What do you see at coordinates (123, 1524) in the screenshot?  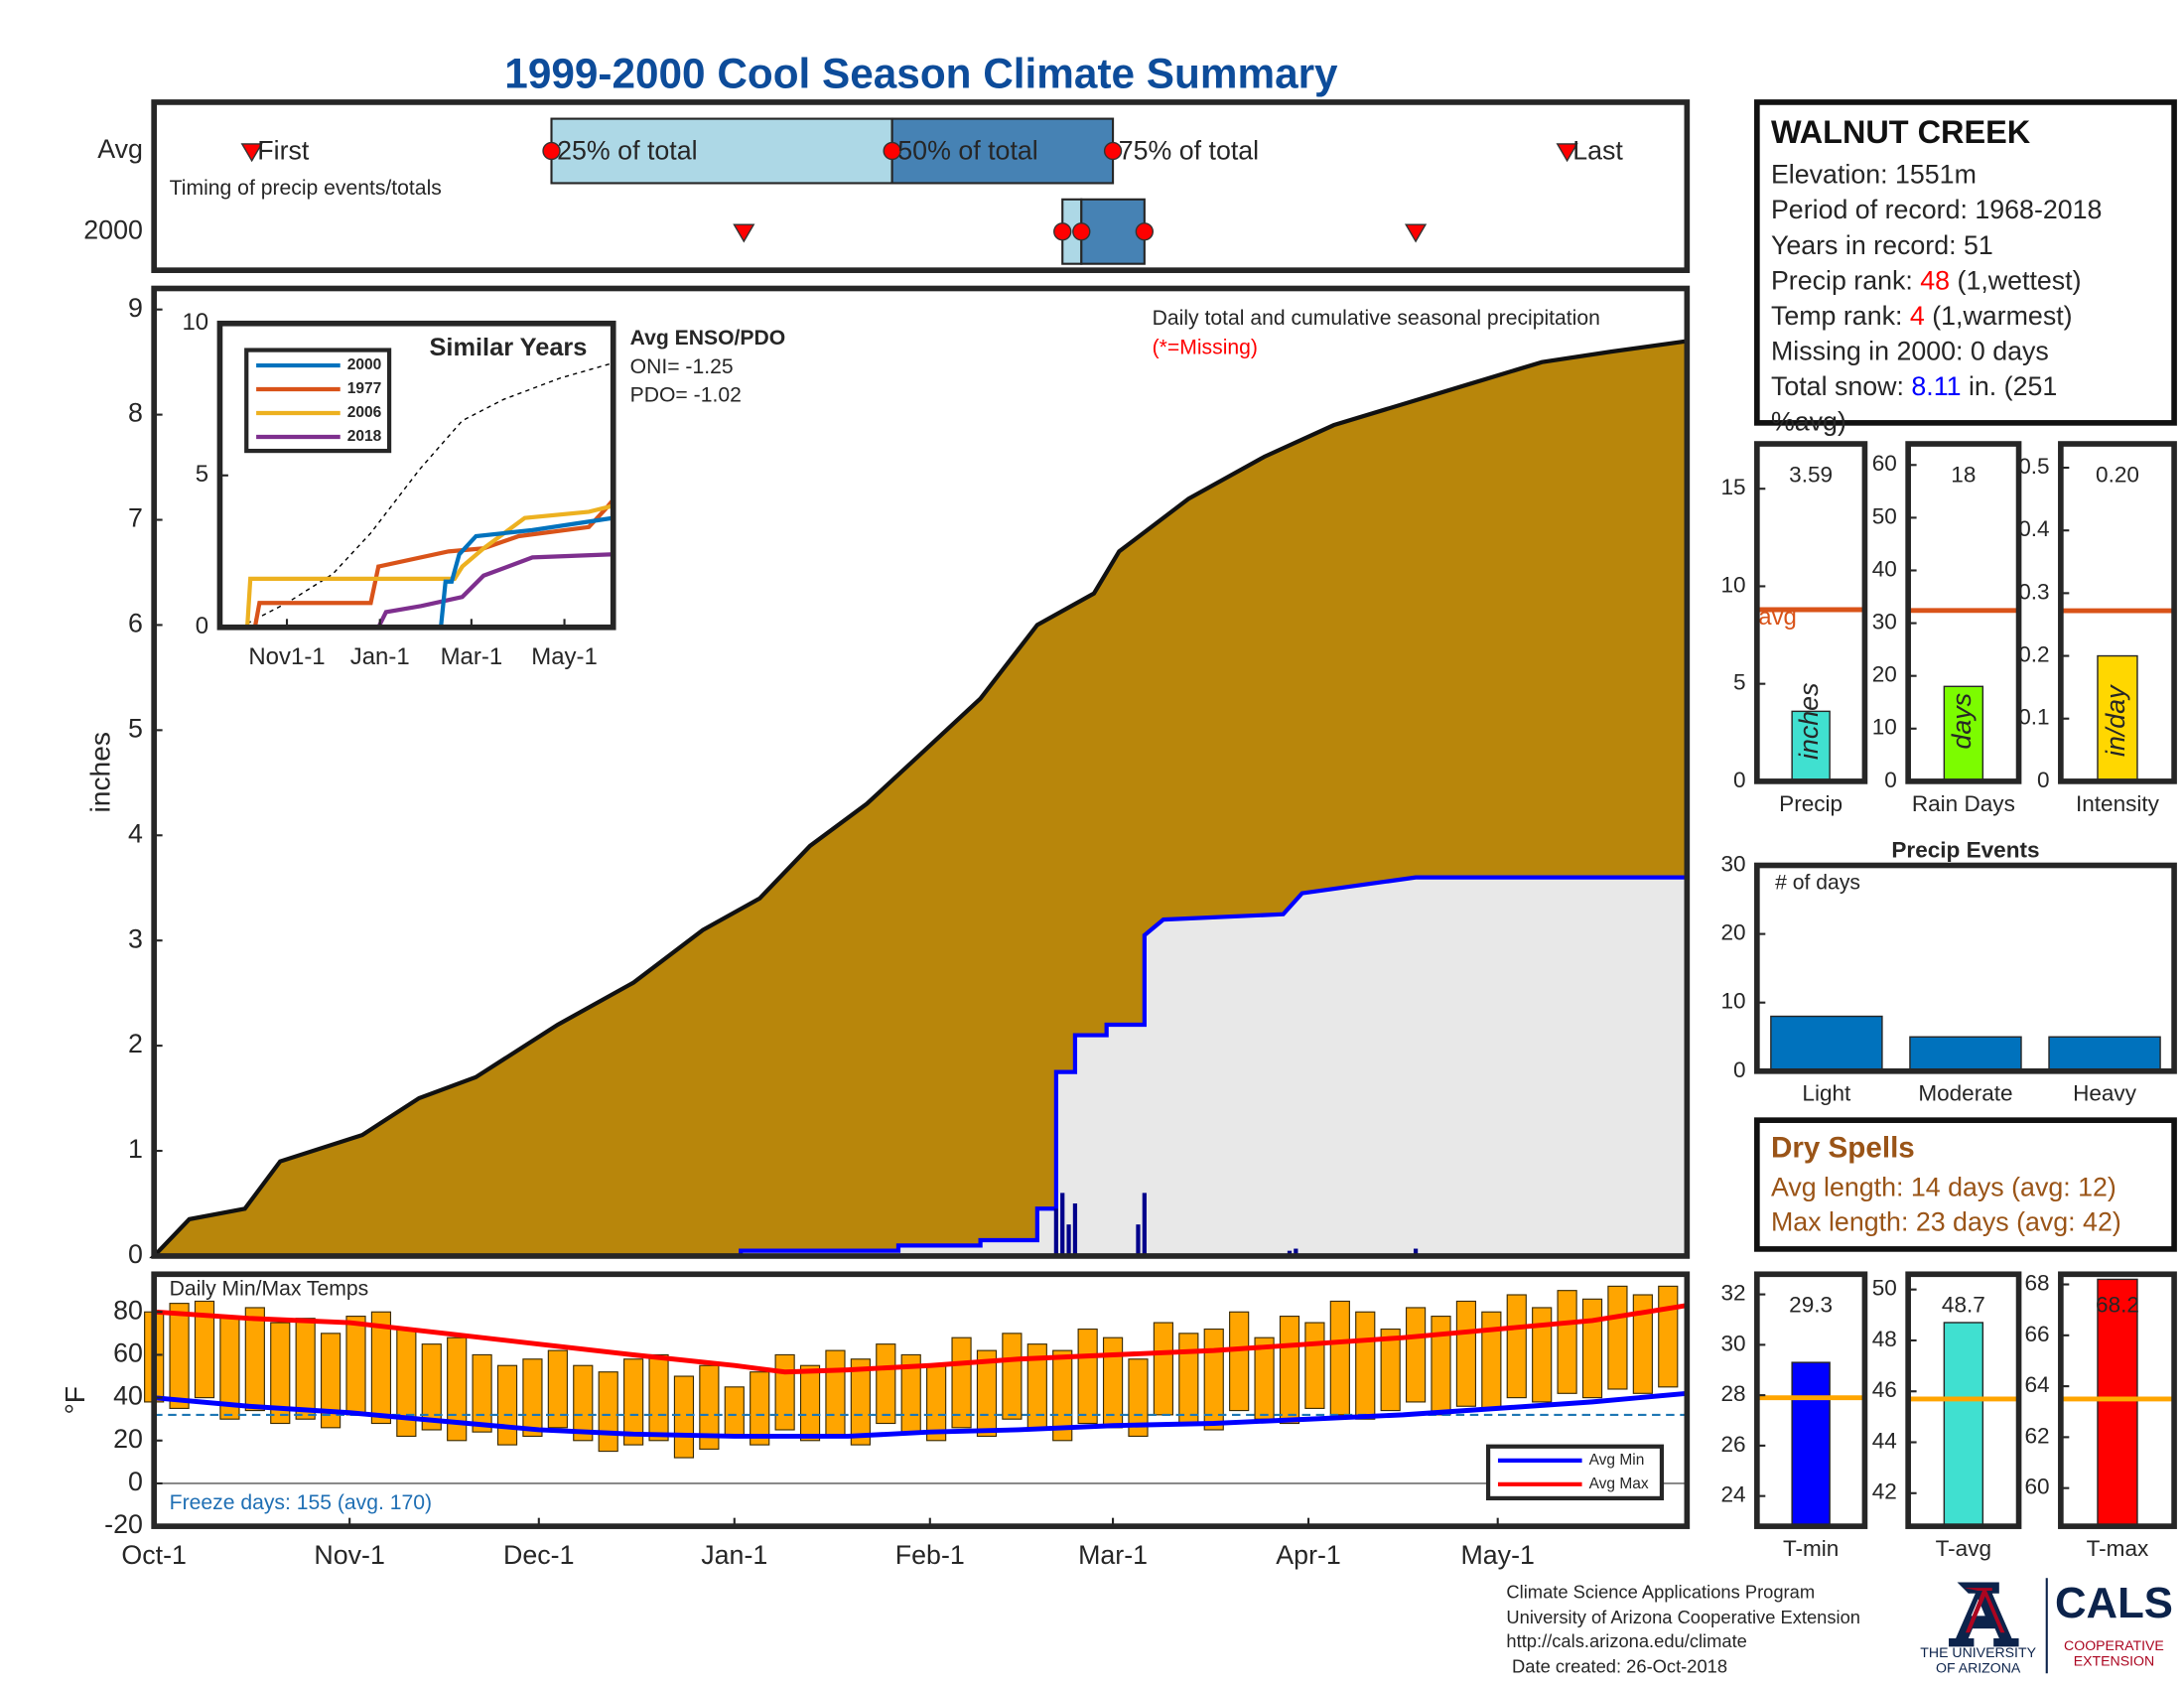 I see `y-tick-label: -20` at bounding box center [123, 1524].